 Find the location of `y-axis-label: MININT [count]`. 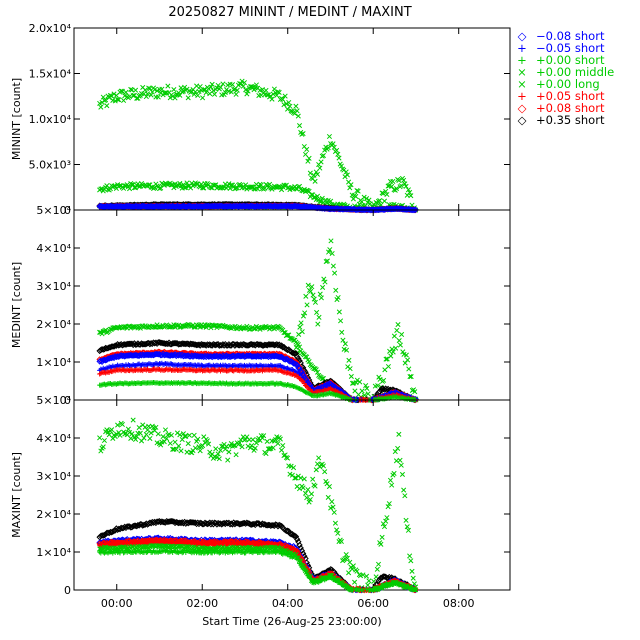

y-axis-label: MININT [count] is located at coordinates (16, 119).